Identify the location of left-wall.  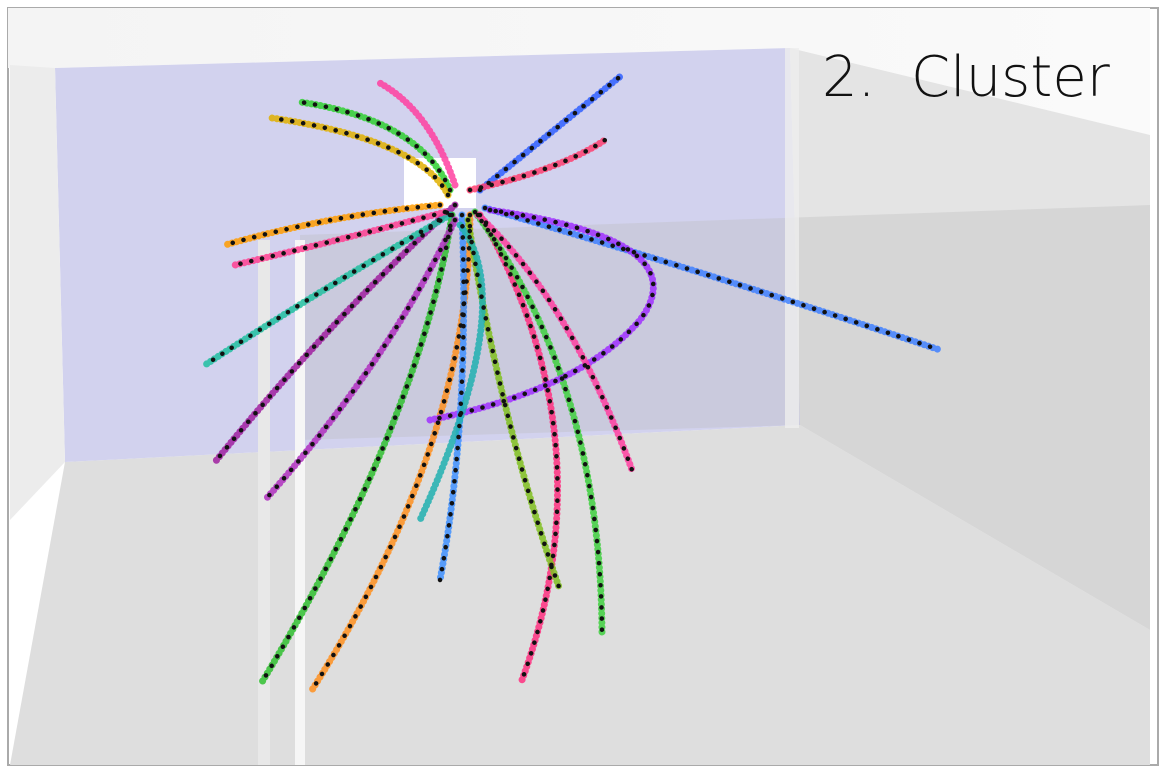
(37, 292).